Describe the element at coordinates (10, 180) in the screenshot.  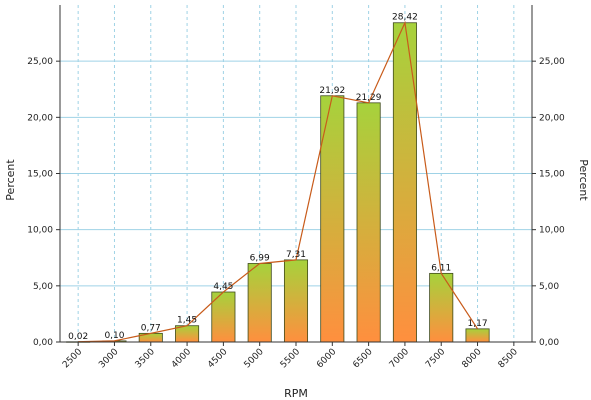
I see `y-axis-title-left: Percent` at that location.